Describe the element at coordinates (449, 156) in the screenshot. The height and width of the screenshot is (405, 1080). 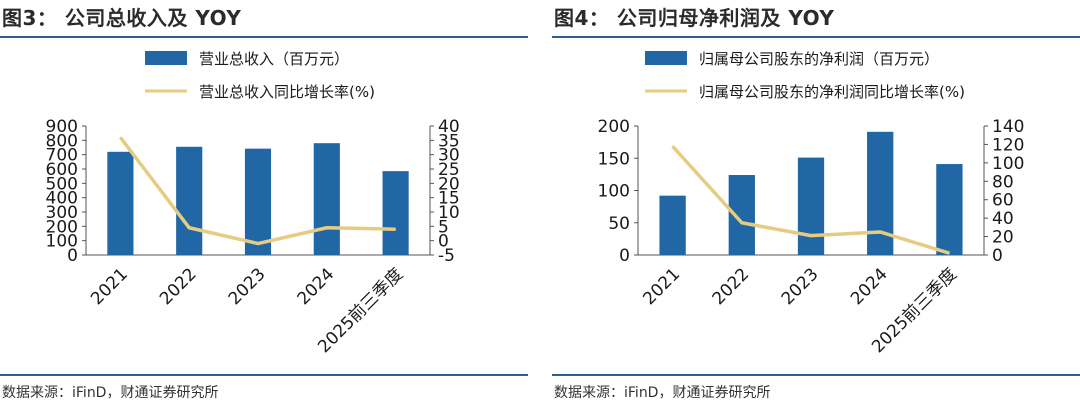
I see `right-tick-label: 30` at that location.